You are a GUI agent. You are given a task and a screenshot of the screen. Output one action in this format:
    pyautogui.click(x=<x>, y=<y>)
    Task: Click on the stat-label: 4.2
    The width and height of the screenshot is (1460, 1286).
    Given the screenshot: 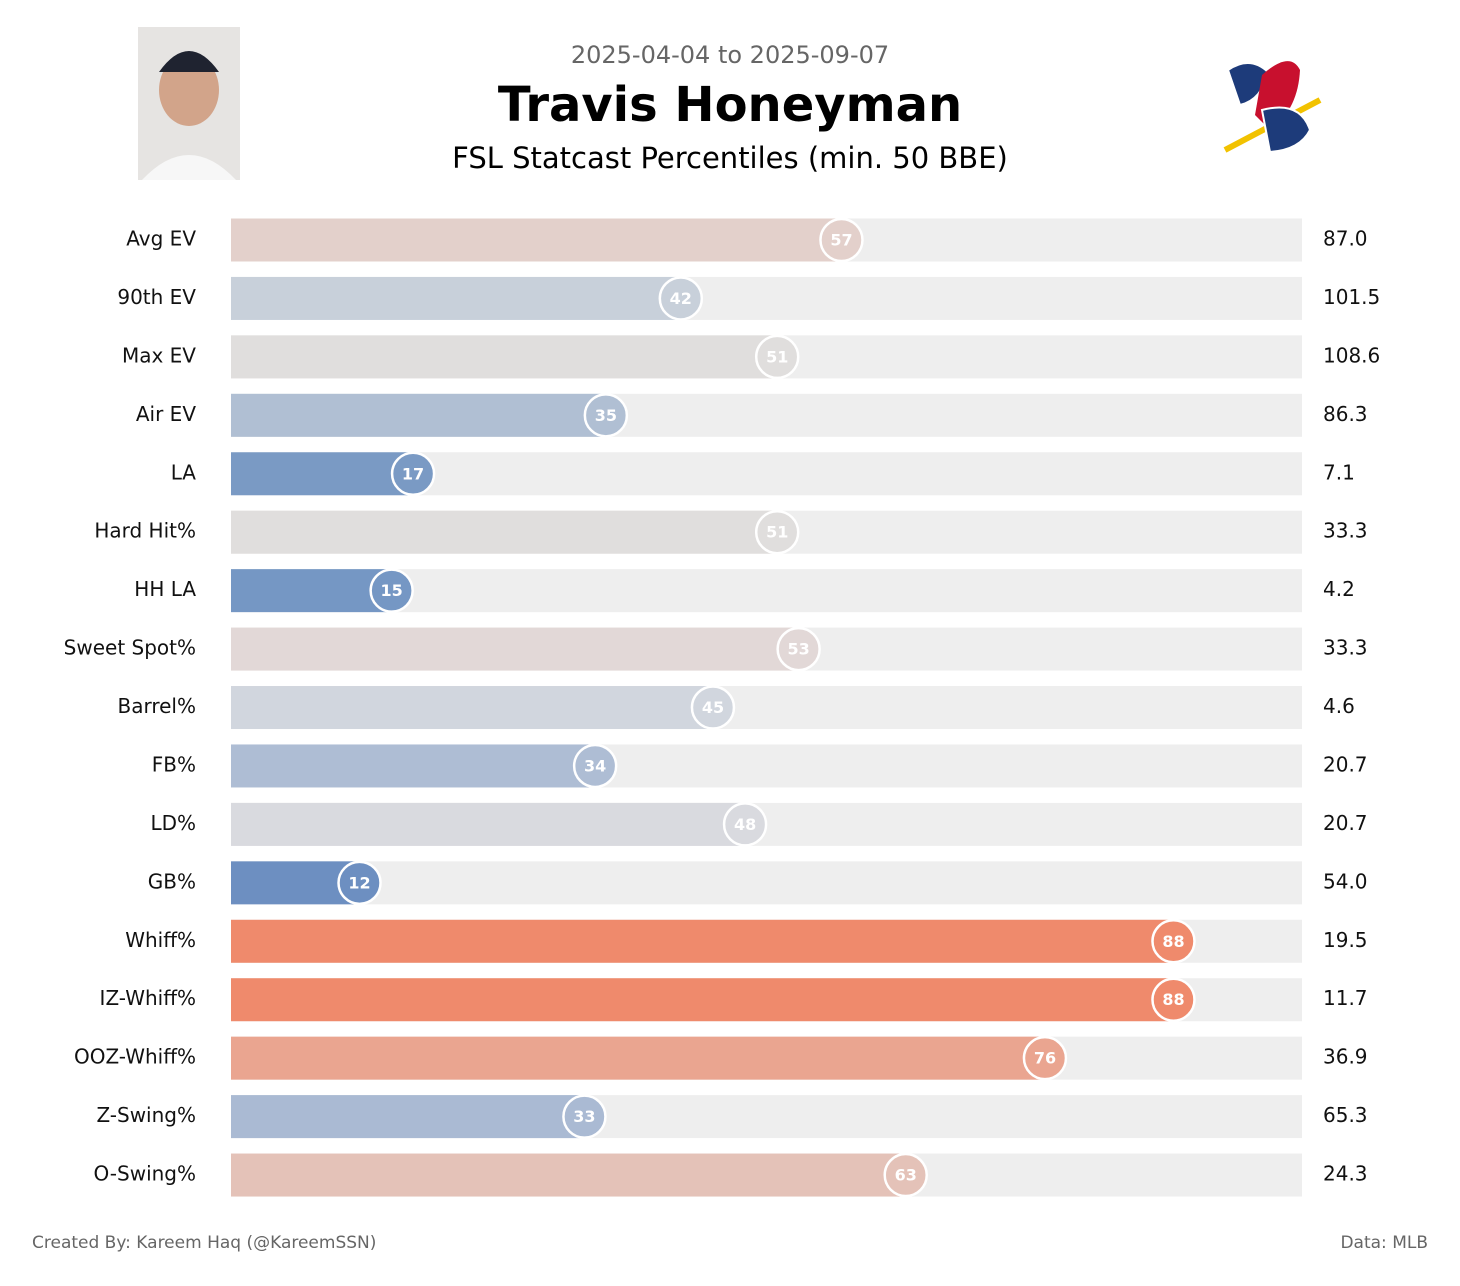 What is the action you would take?
    pyautogui.click(x=1339, y=589)
    